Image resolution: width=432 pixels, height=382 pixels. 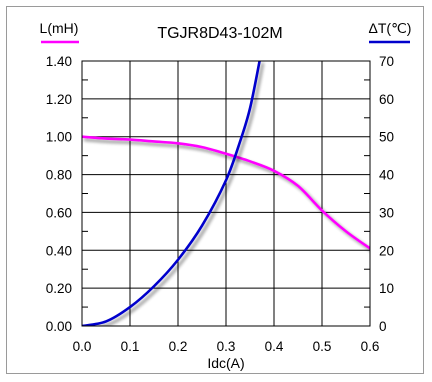 What do you see at coordinates (219, 33) in the screenshot?
I see `chart-title: TGJR8D43-102M` at bounding box center [219, 33].